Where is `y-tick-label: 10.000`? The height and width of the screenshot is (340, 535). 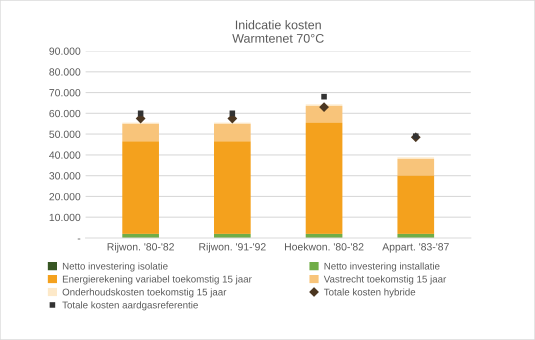 y-tick-label: 10.000 is located at coordinates (65, 218).